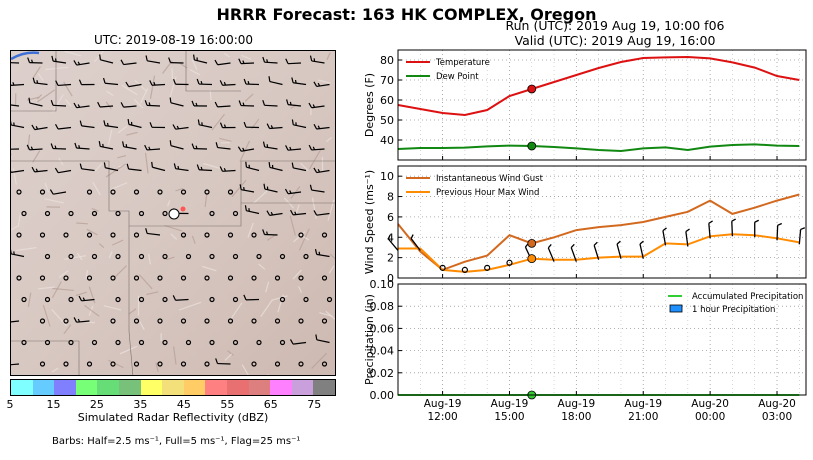 This screenshot has height=460, width=813. What do you see at coordinates (577, 404) in the screenshot?
I see `x-tick-label: Aug-19` at bounding box center [577, 404].